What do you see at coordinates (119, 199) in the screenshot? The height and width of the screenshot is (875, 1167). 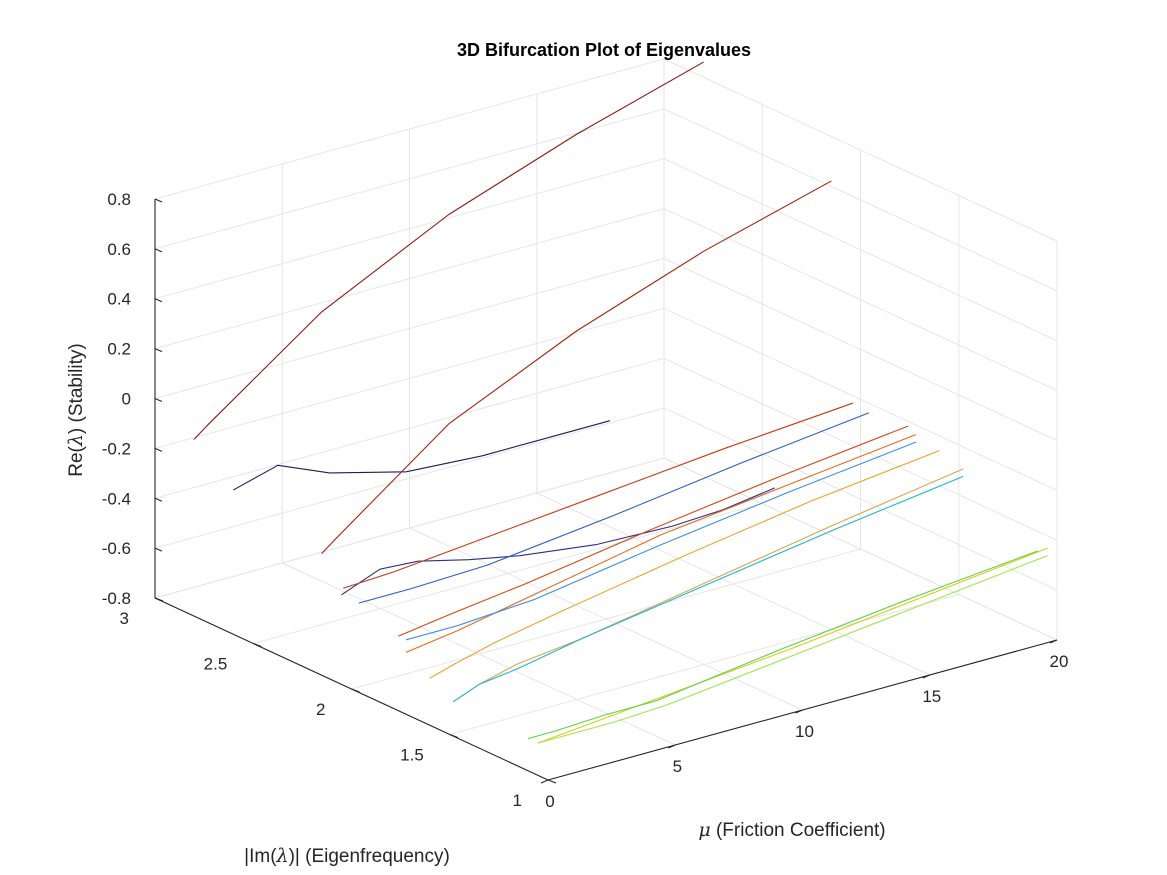 I see `z-tick-label: 0.8` at bounding box center [119, 199].